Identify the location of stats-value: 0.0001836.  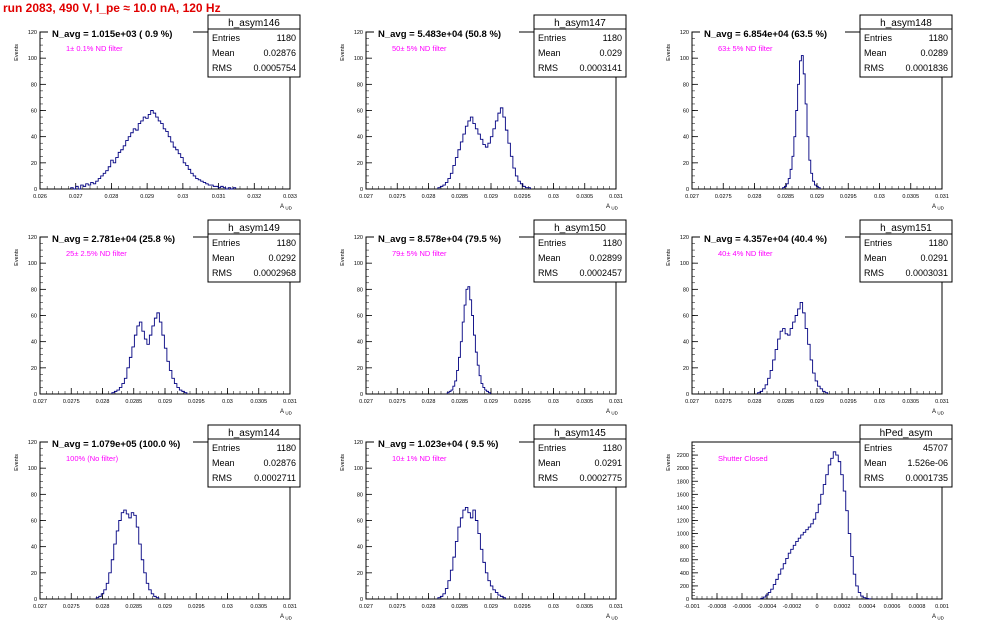
(926, 68).